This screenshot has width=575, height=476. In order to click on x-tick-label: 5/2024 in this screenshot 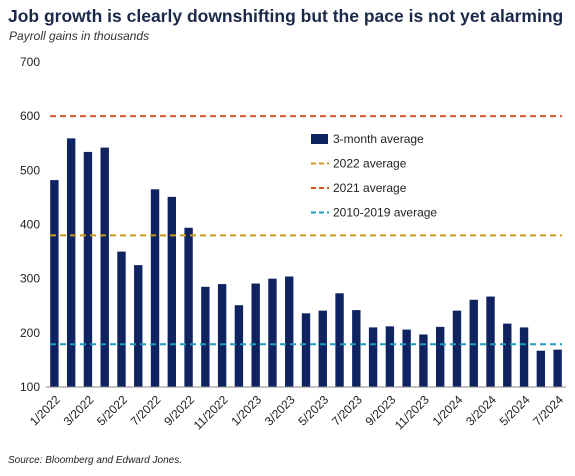, I will do `click(515, 410)`.